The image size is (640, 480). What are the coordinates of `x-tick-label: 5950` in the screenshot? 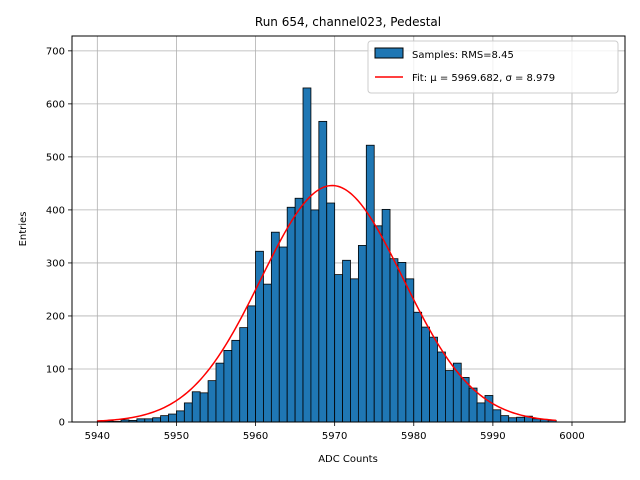 It's located at (176, 436).